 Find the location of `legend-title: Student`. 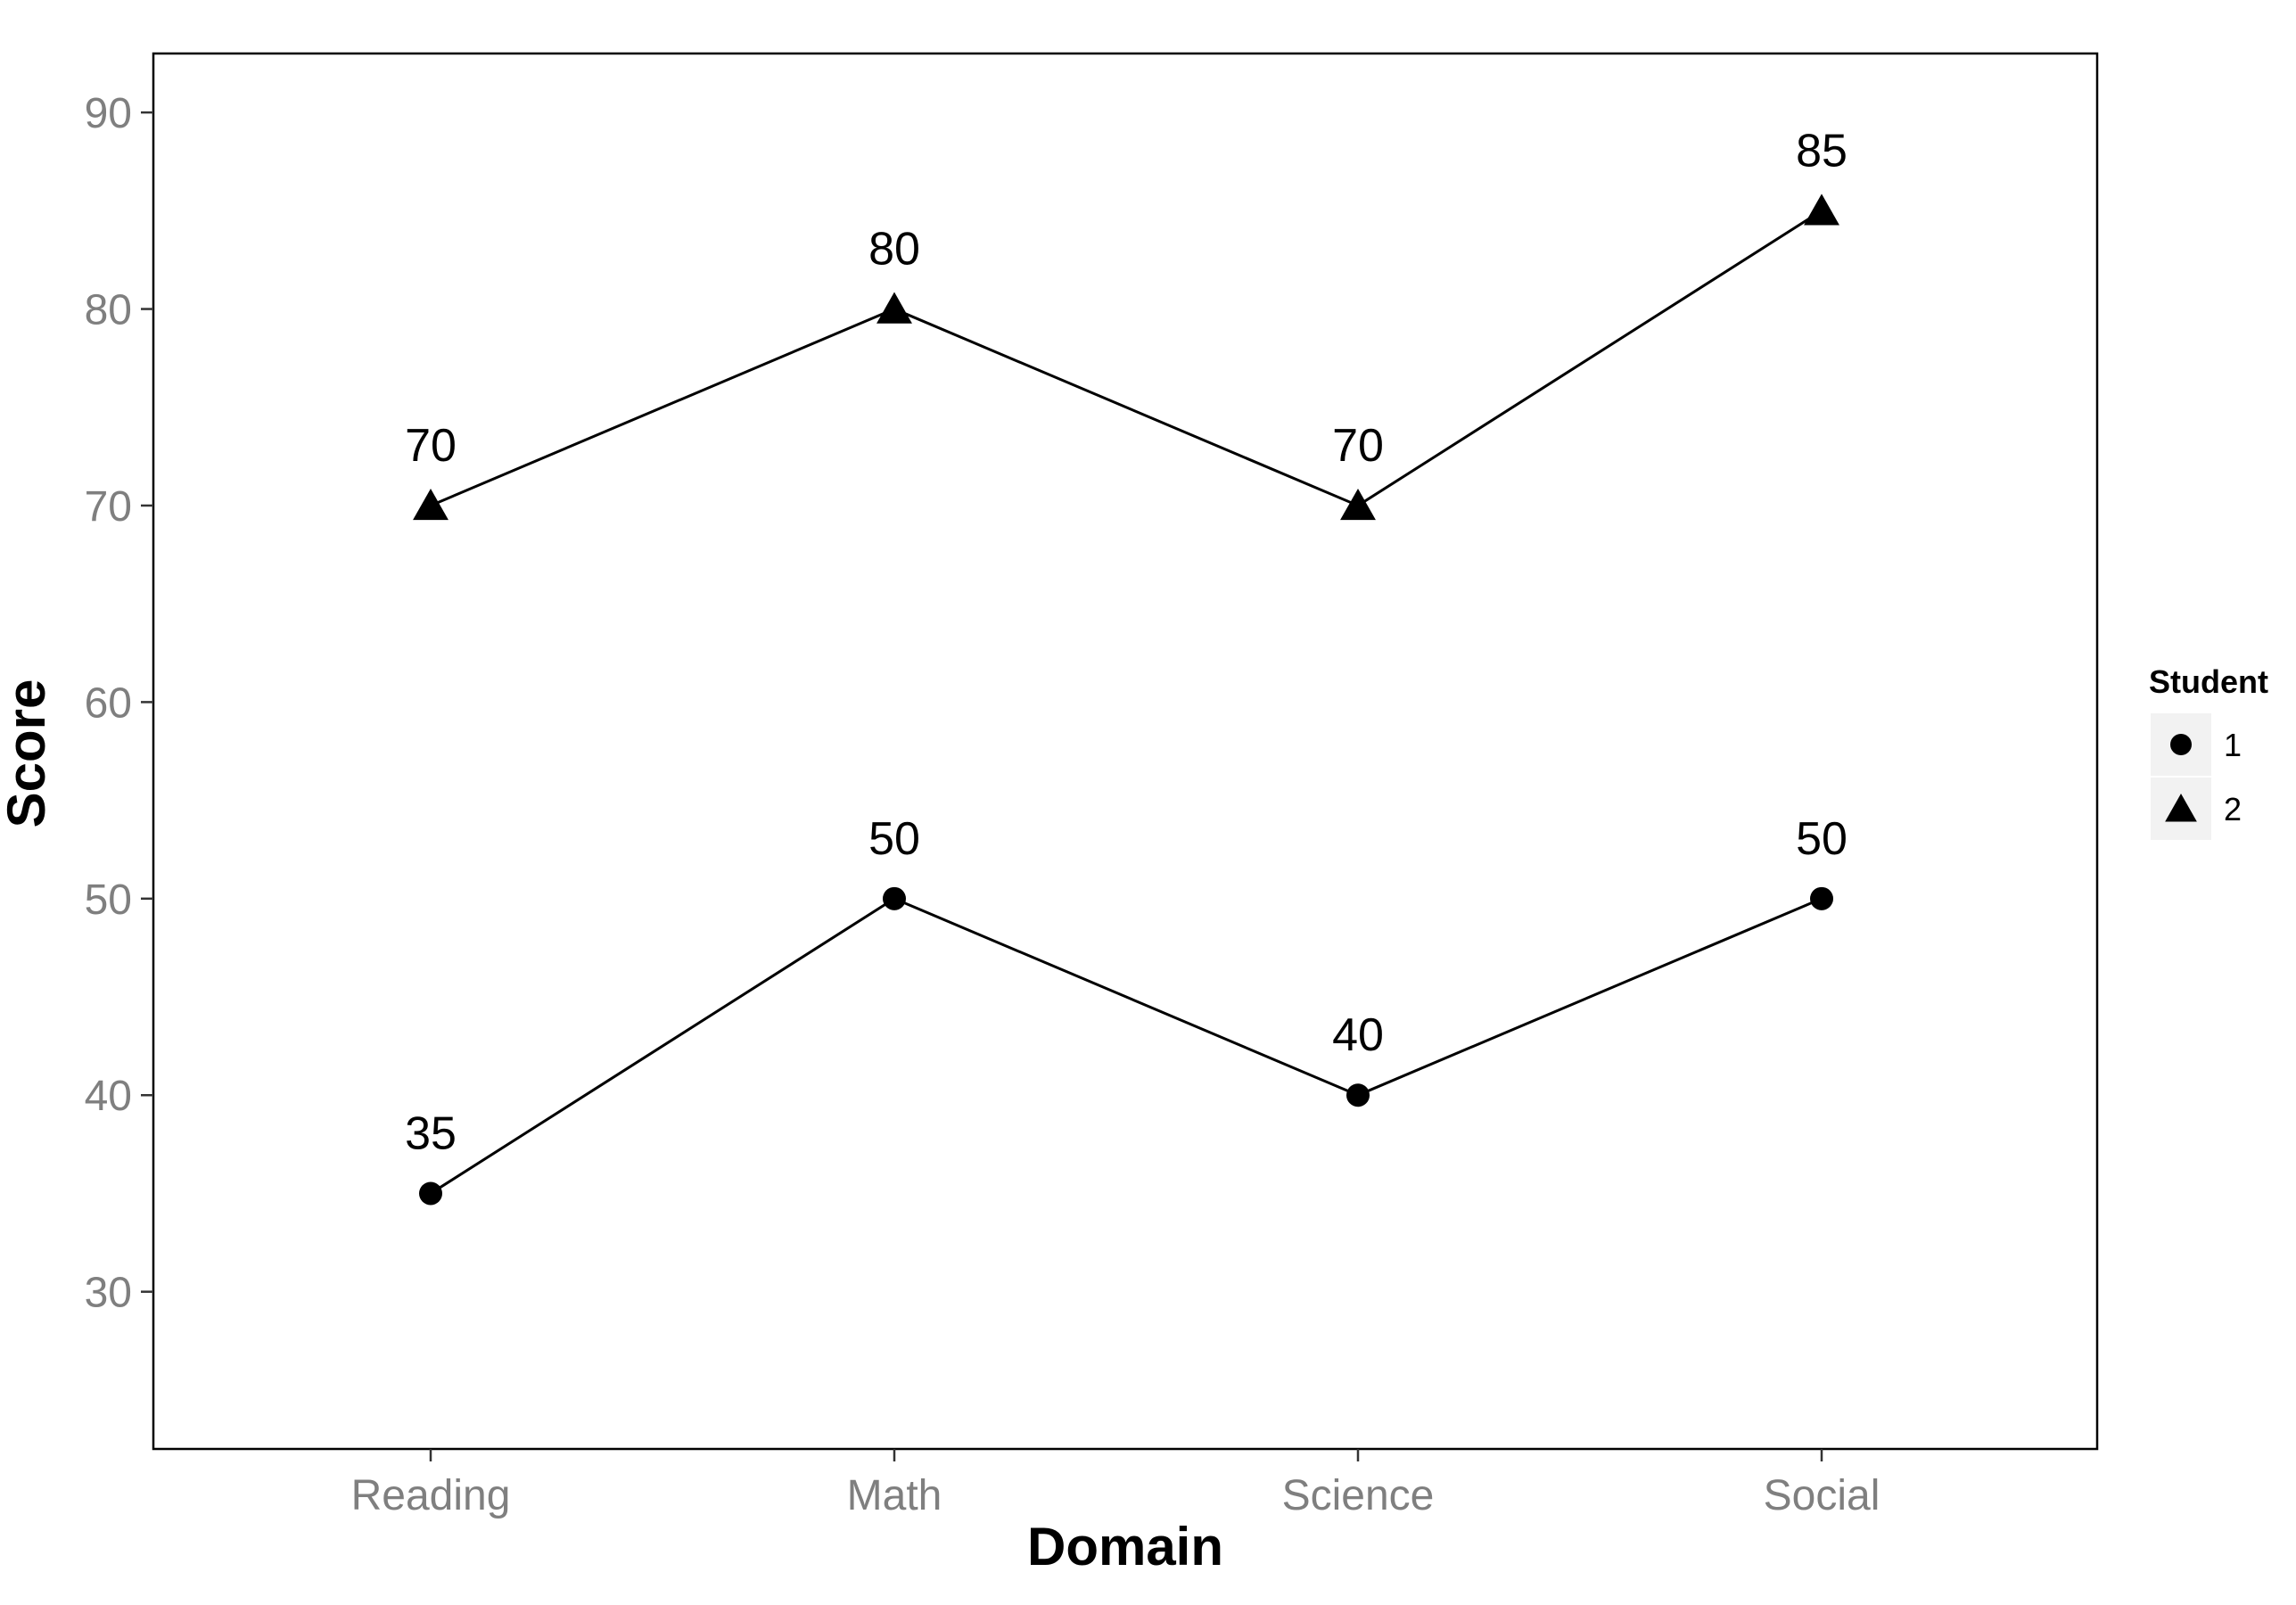

legend-title: Student is located at coordinates (2208, 681).